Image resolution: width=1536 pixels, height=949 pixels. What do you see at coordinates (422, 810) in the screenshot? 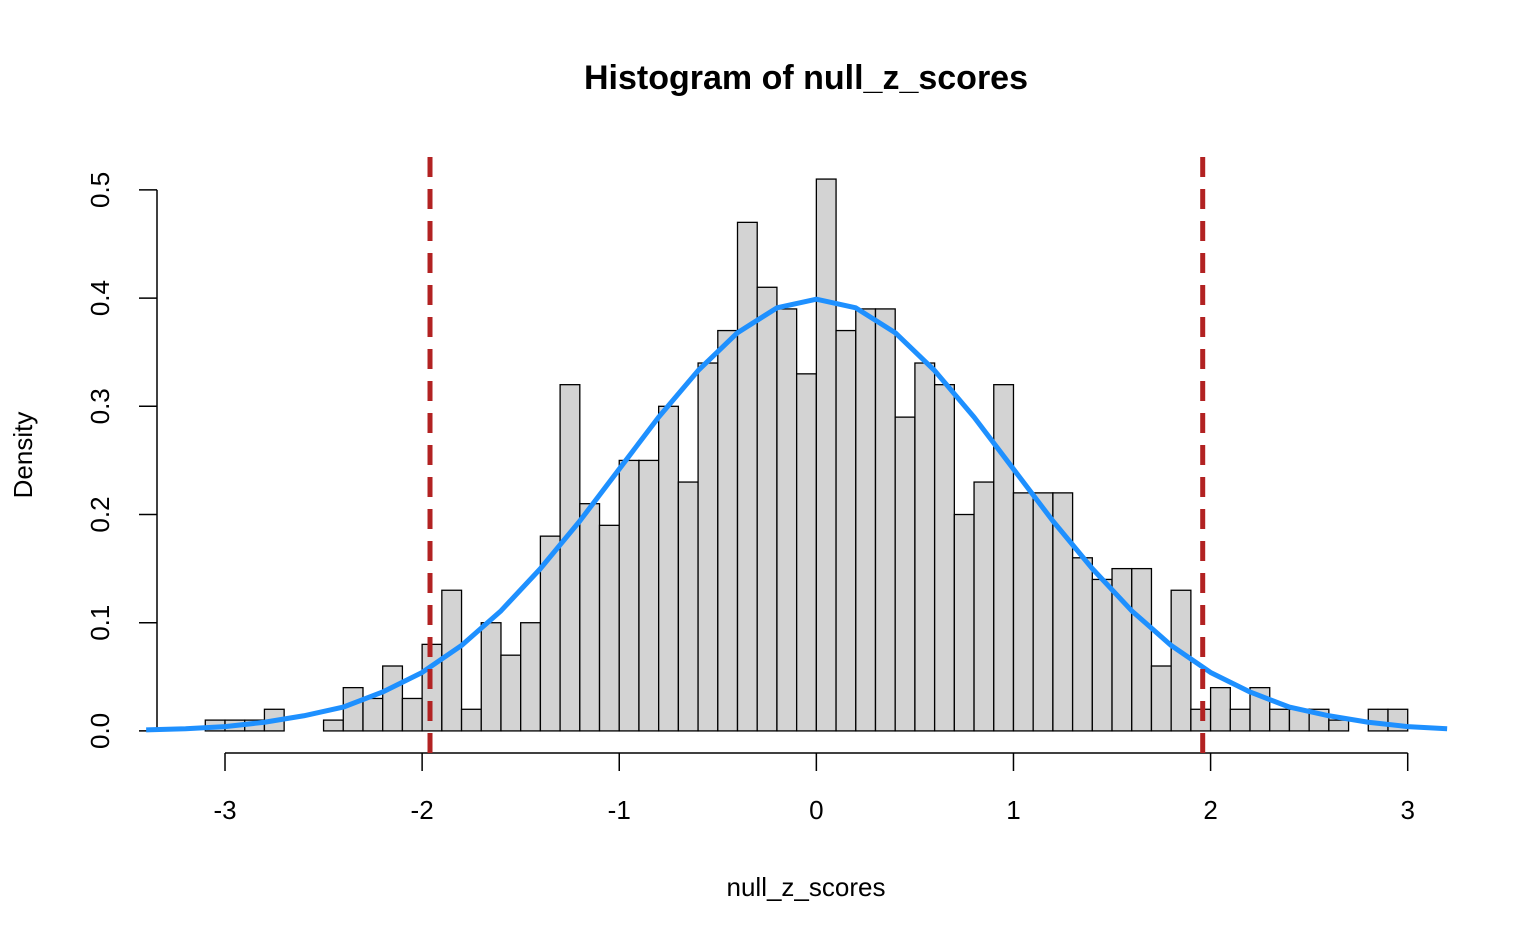
I see `x-tick-label: -2` at bounding box center [422, 810].